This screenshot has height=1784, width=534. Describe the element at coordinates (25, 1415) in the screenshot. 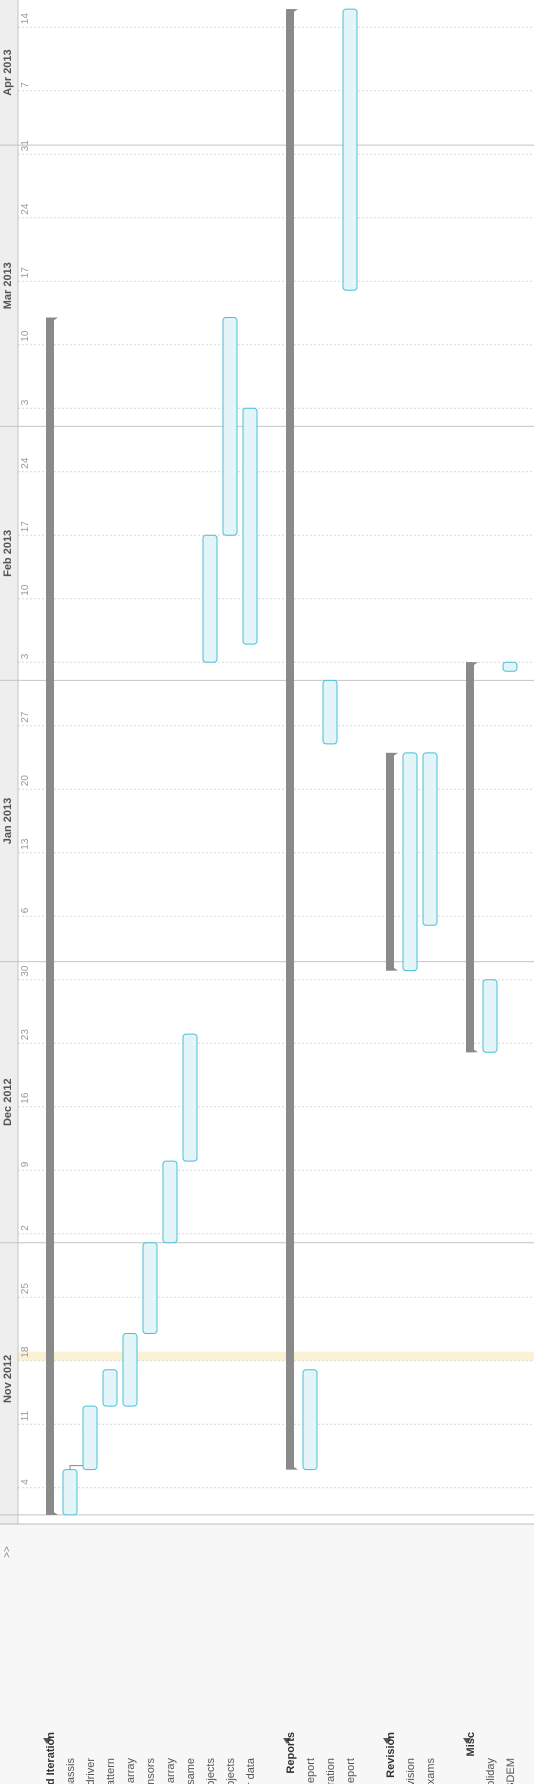

I see `tick-label: 11` at that location.